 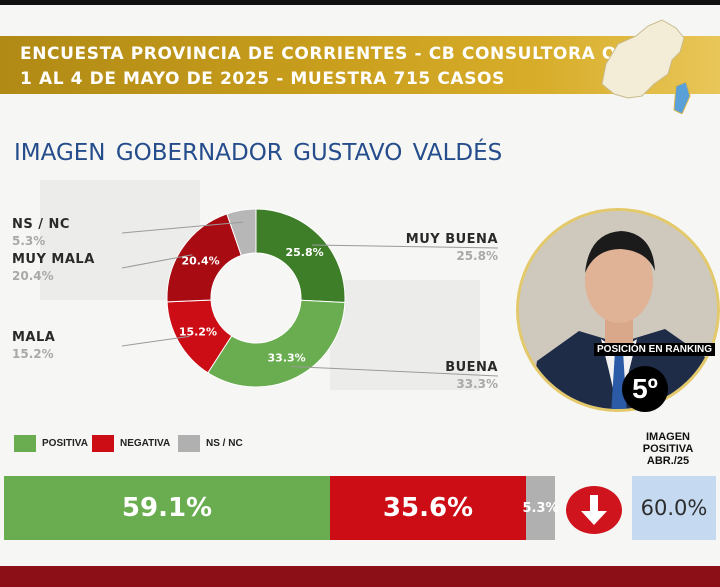 I want to click on page-title: IMAGEN GOBERNADOR GUSTAVO VALDÉS, so click(x=258, y=153).